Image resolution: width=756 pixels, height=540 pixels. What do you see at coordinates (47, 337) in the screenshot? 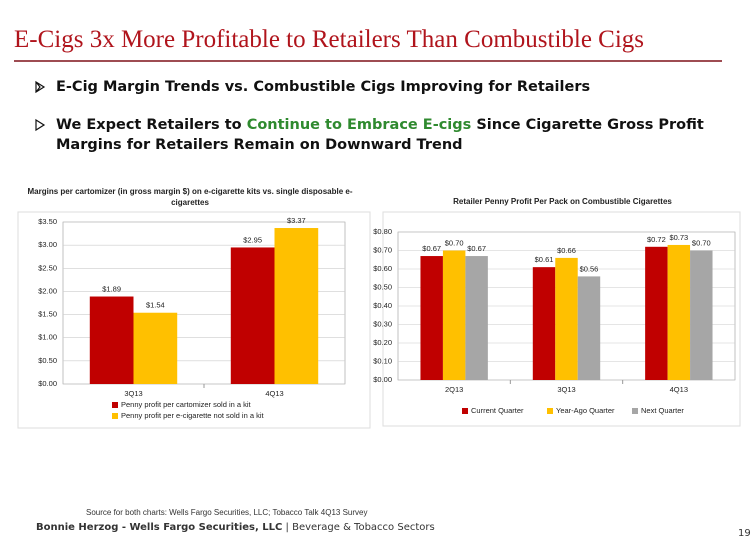
I see `y-tick-label: $1.00` at bounding box center [47, 337].